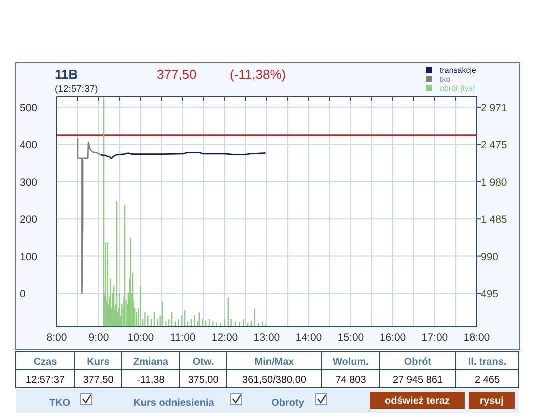 This screenshot has height=417, width=536. Describe the element at coordinates (76, 89) in the screenshot. I see `chart-subtitle: (12:57:37)` at that location.